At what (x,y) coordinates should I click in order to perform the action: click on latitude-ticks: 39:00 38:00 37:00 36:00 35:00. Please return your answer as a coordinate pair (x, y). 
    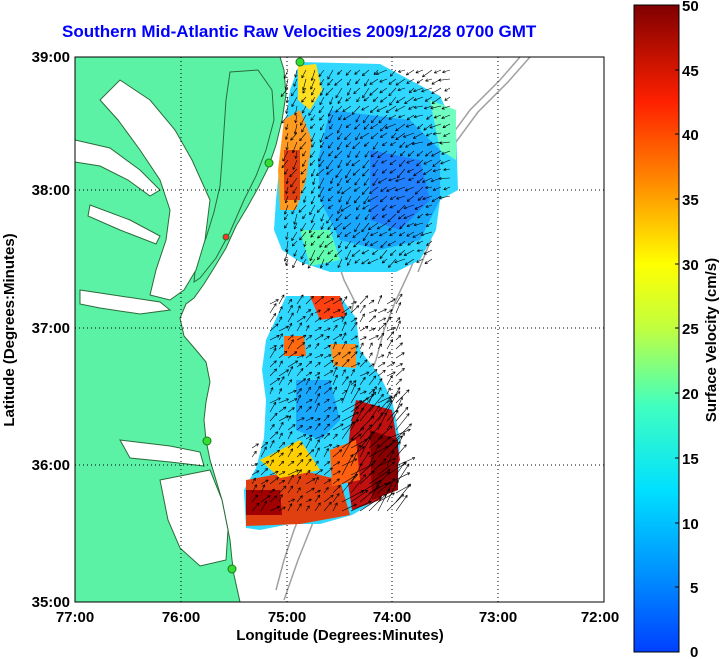
    Looking at the image, I should click on (51, 330).